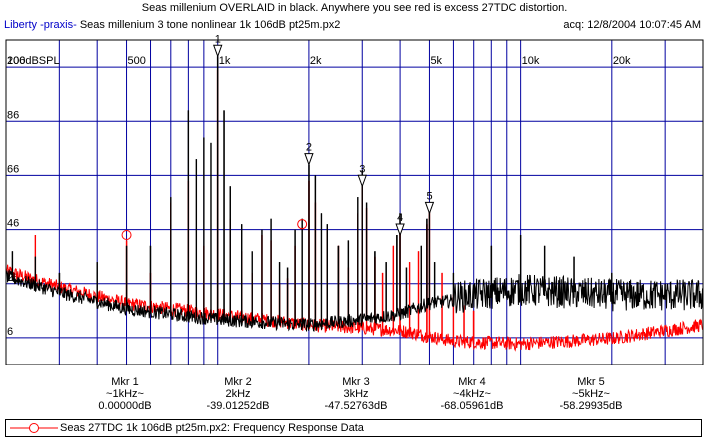 Image resolution: width=709 pixels, height=441 pixels. I want to click on x-tick-label: 5k, so click(436, 61).